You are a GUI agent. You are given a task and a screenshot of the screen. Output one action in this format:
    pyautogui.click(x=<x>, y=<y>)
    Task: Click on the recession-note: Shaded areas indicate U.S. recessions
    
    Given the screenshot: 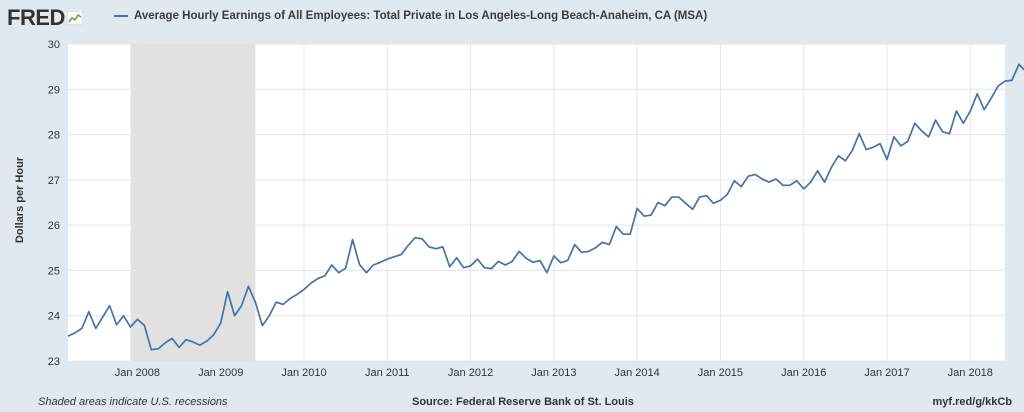 What is the action you would take?
    pyautogui.click(x=133, y=402)
    